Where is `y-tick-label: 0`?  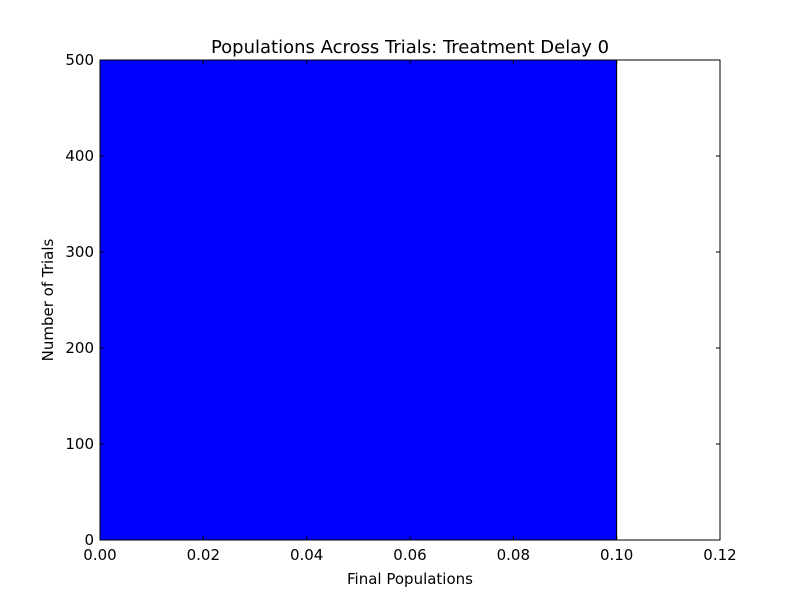
y-tick-label: 0 is located at coordinates (89, 540).